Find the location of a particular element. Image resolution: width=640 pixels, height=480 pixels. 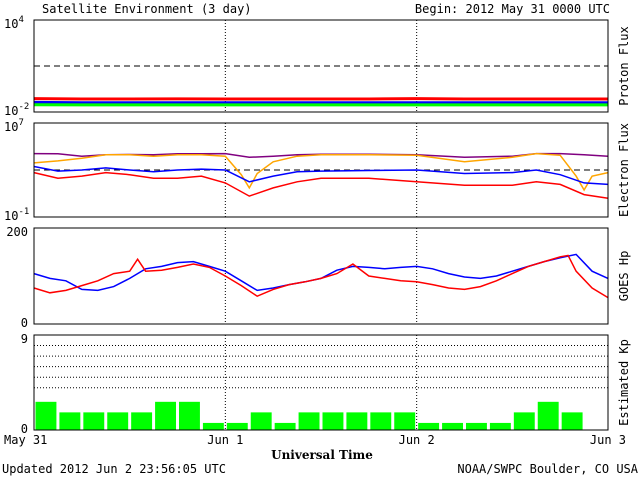

goes-hp-series-red is located at coordinates (321, 276).